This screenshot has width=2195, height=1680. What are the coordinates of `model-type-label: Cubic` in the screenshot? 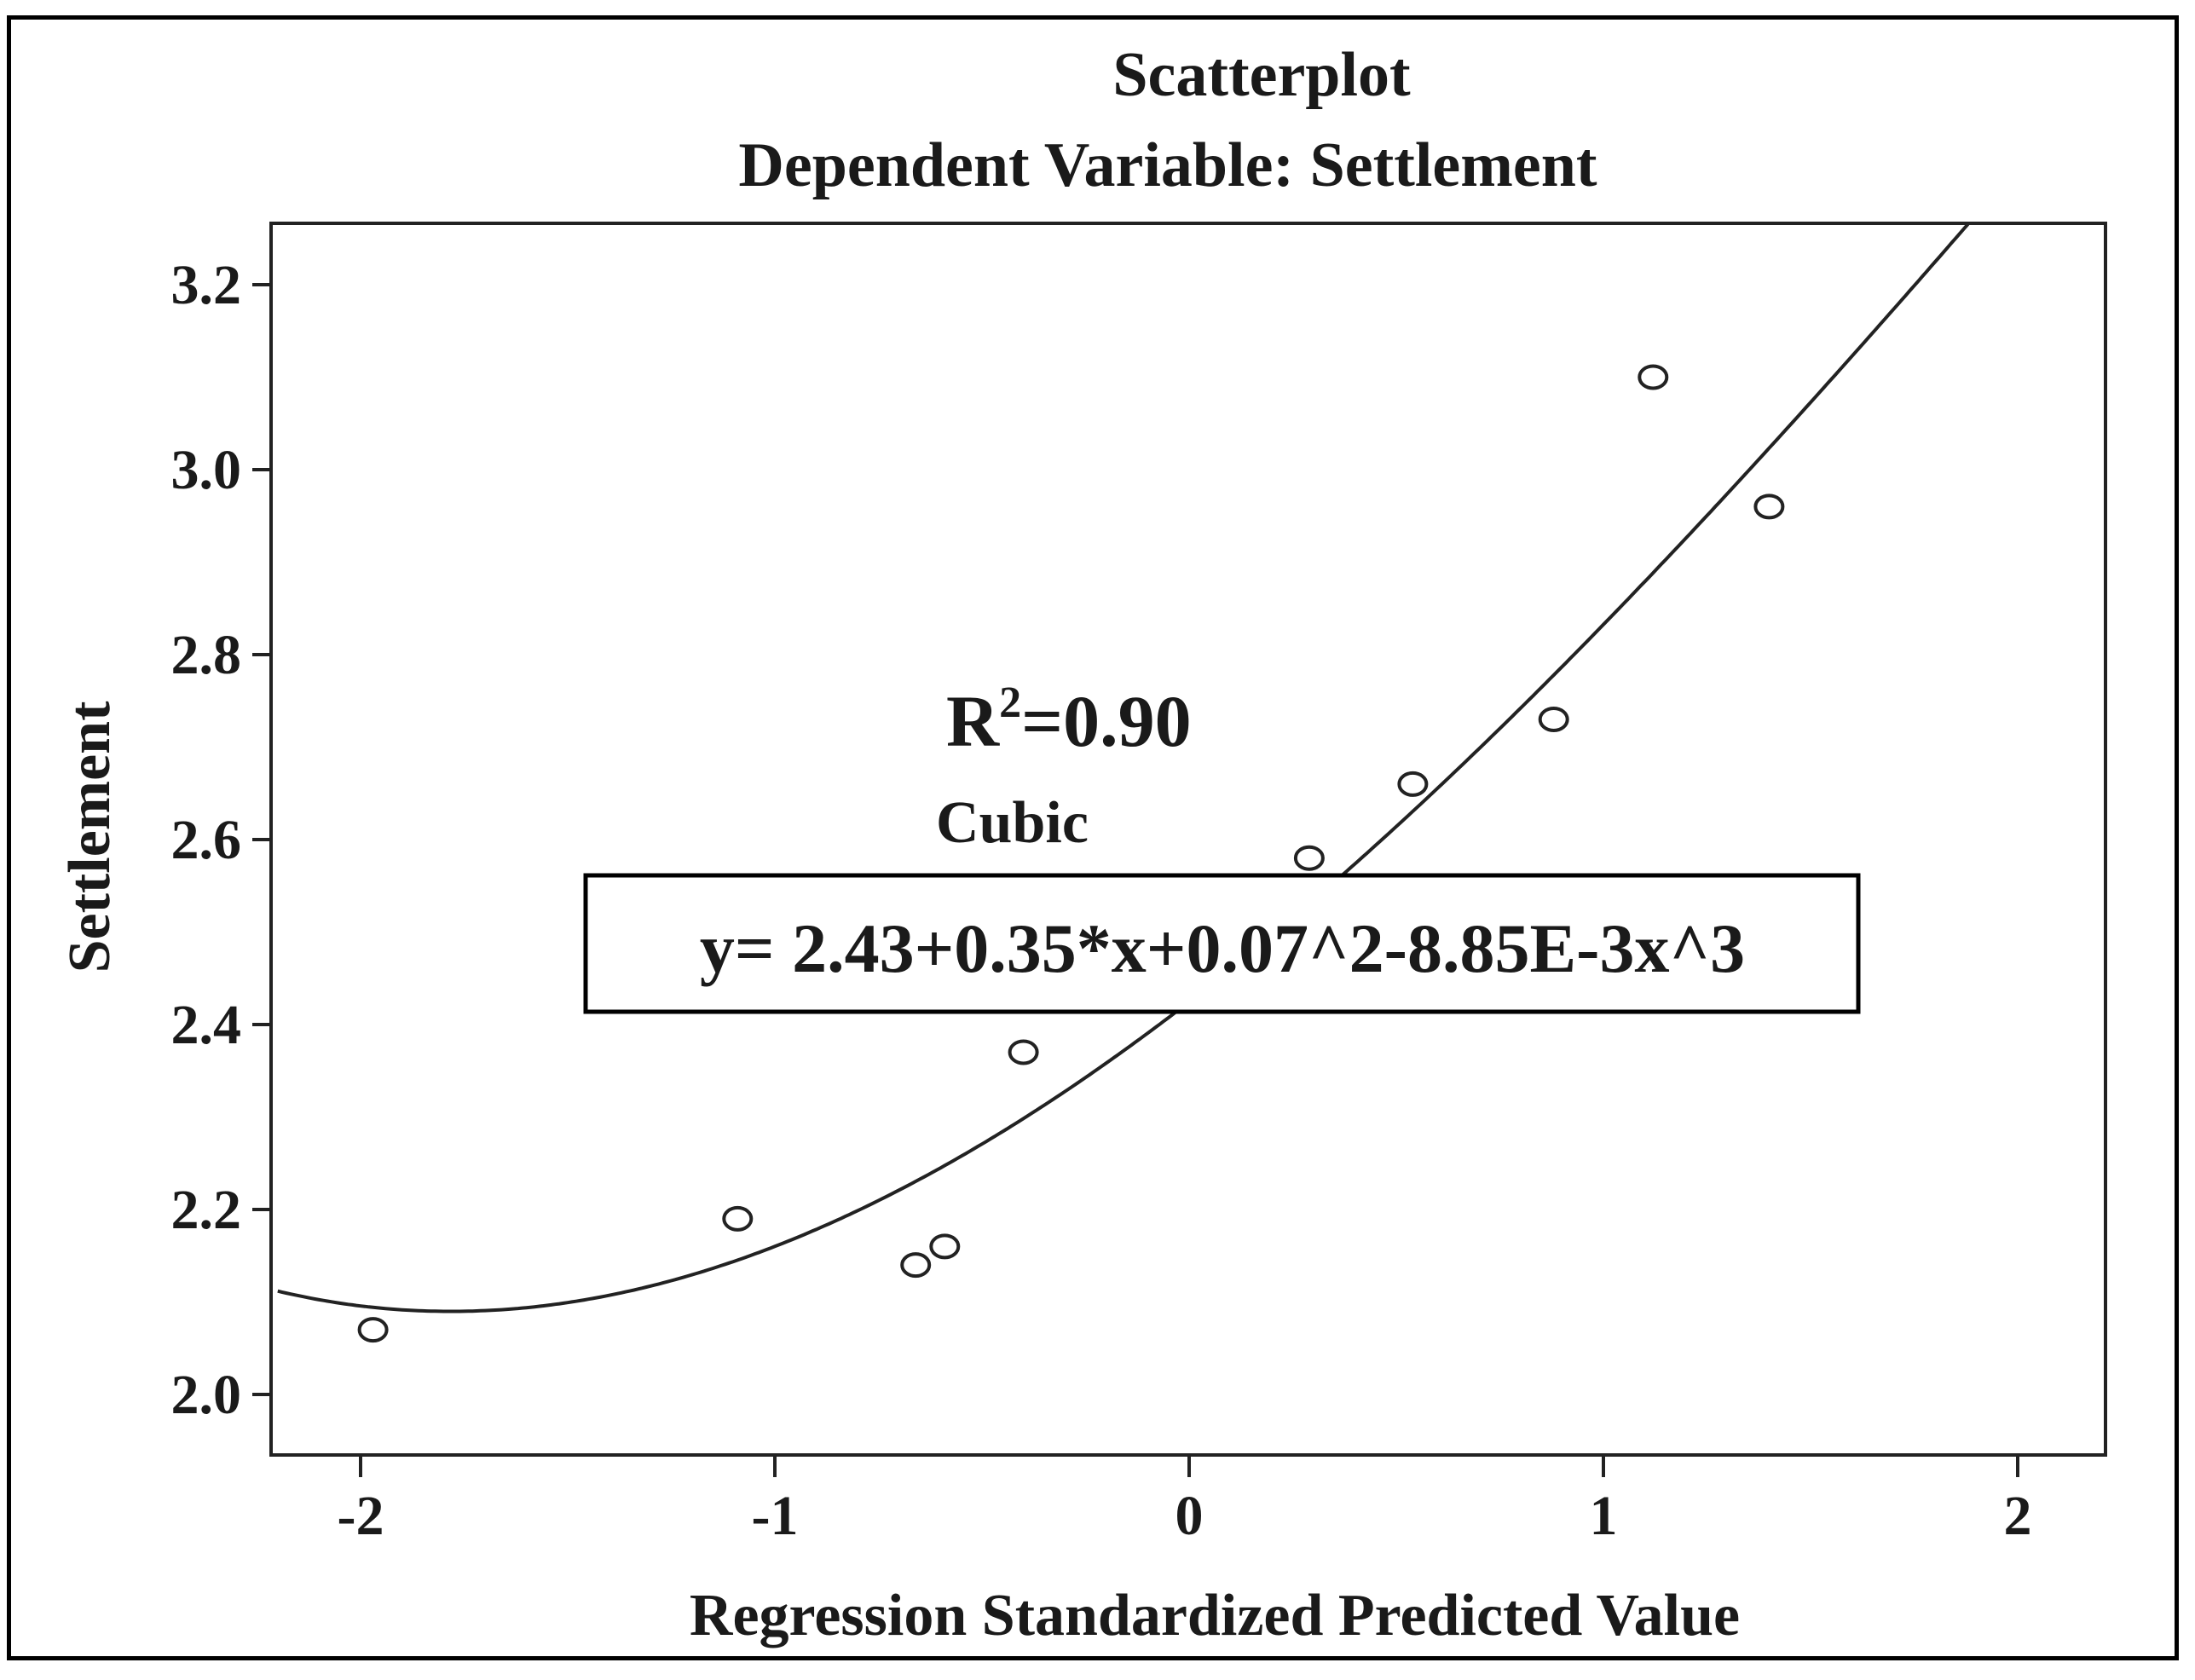 It's located at (1012, 823).